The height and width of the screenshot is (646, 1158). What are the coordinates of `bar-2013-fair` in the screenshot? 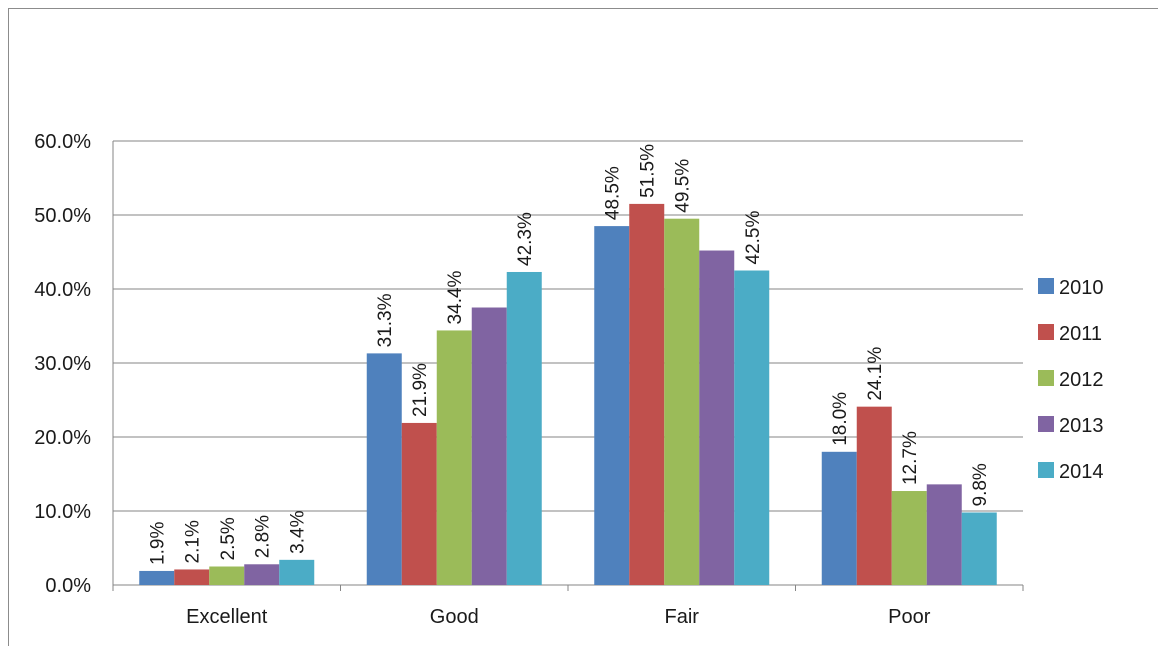 It's located at (717, 417).